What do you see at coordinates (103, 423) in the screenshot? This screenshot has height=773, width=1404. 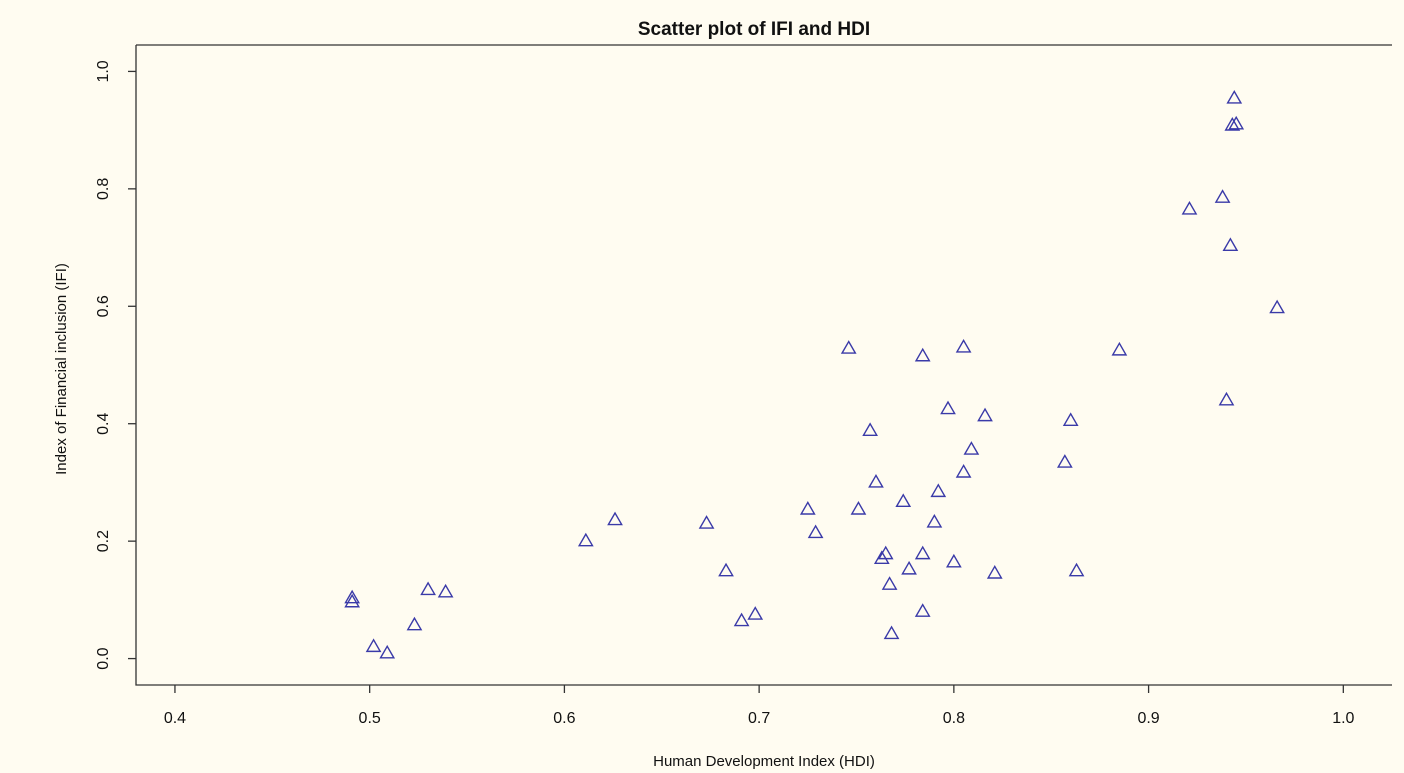 I see `y-tick-label: 0.4` at bounding box center [103, 423].